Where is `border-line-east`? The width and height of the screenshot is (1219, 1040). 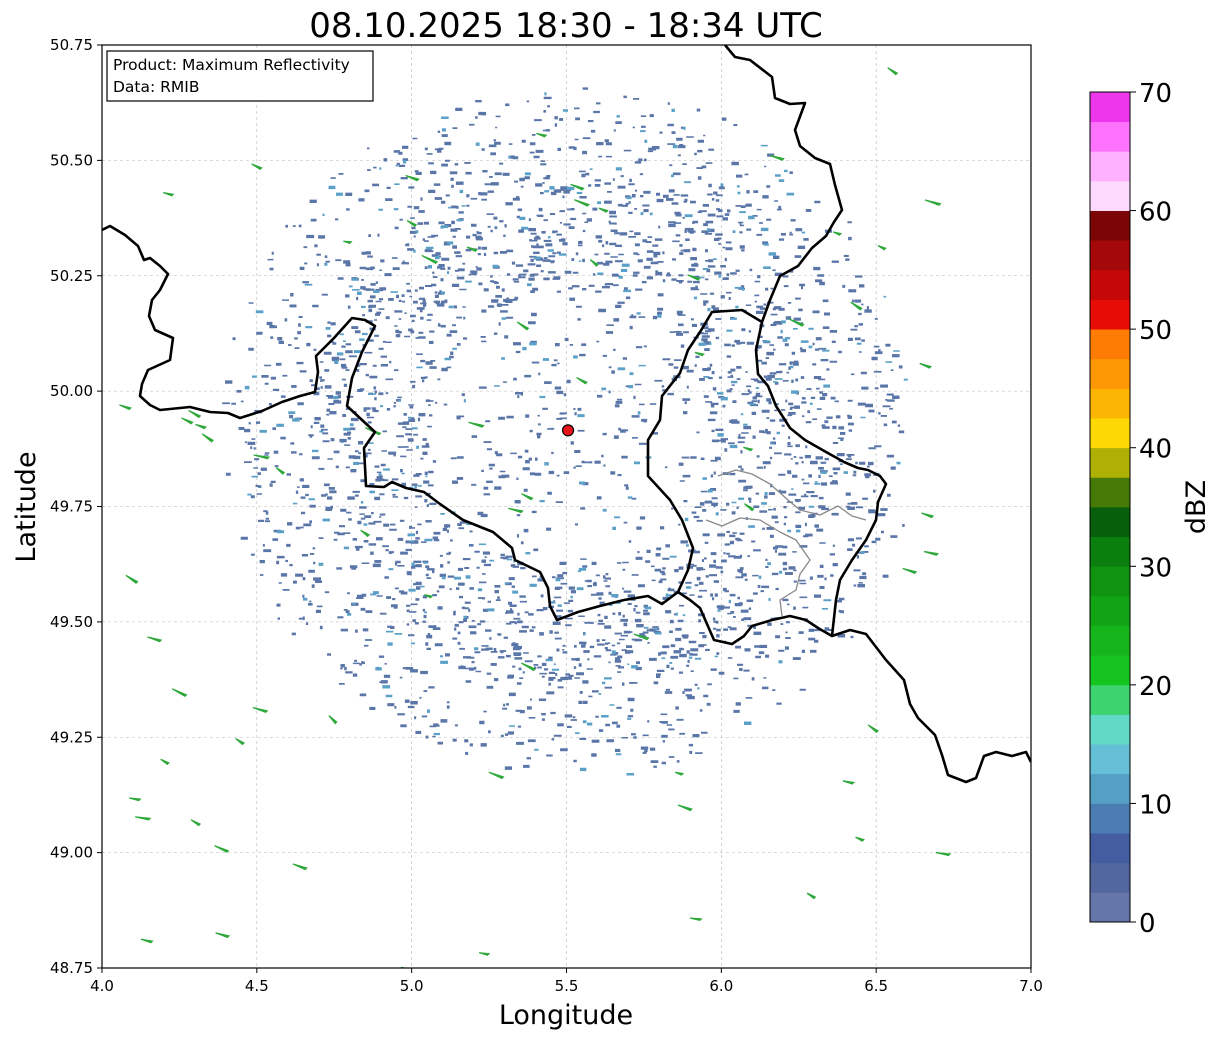
border-line-east is located at coordinates (892, 552).